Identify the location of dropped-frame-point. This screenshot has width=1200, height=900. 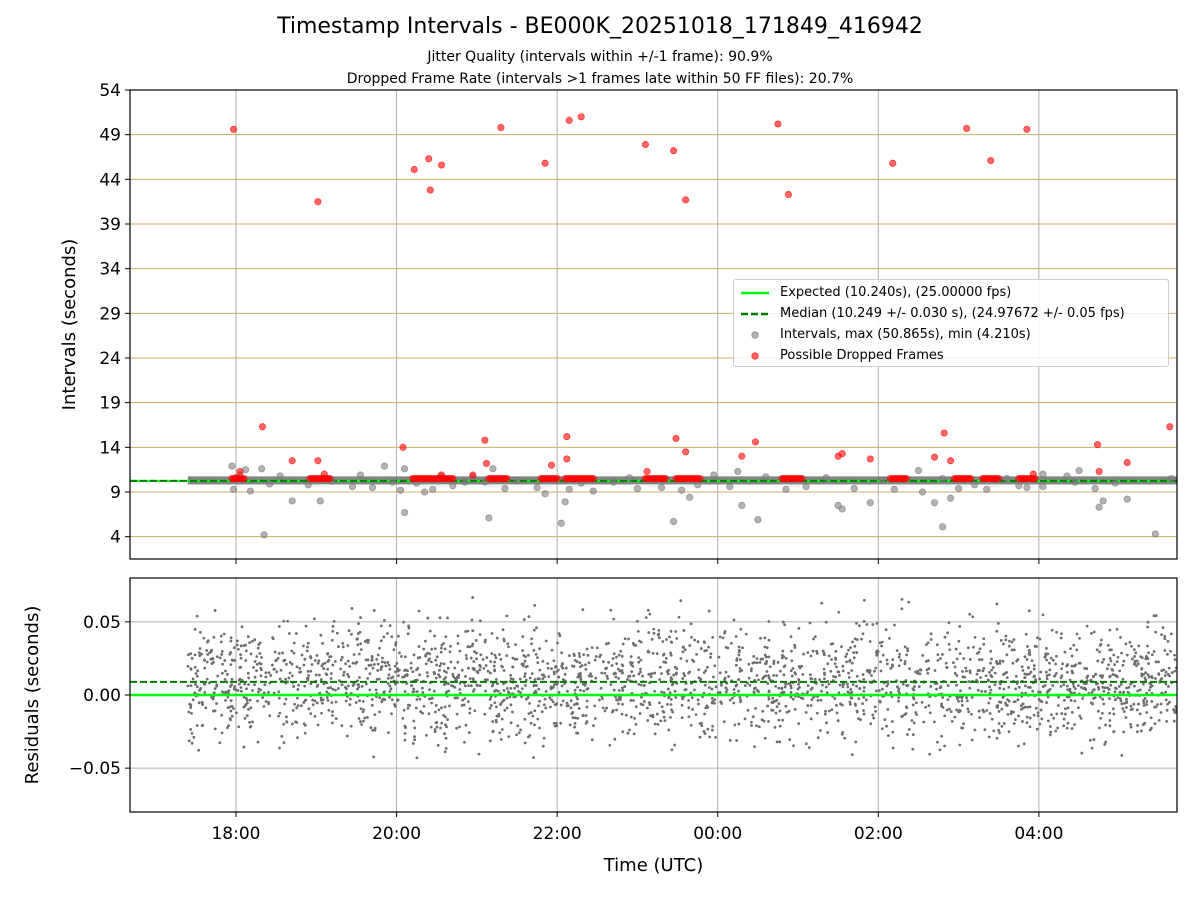
(778, 124).